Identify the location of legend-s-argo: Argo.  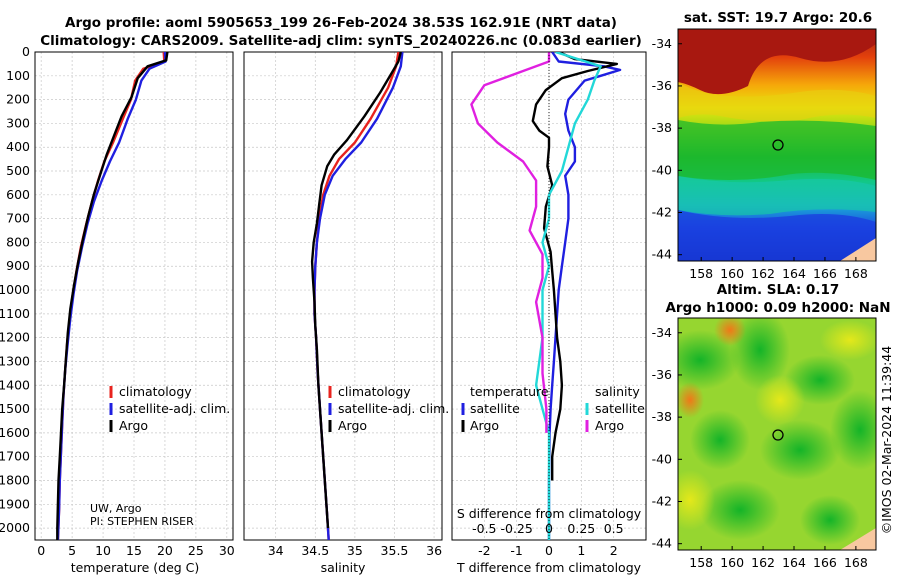
(609, 425).